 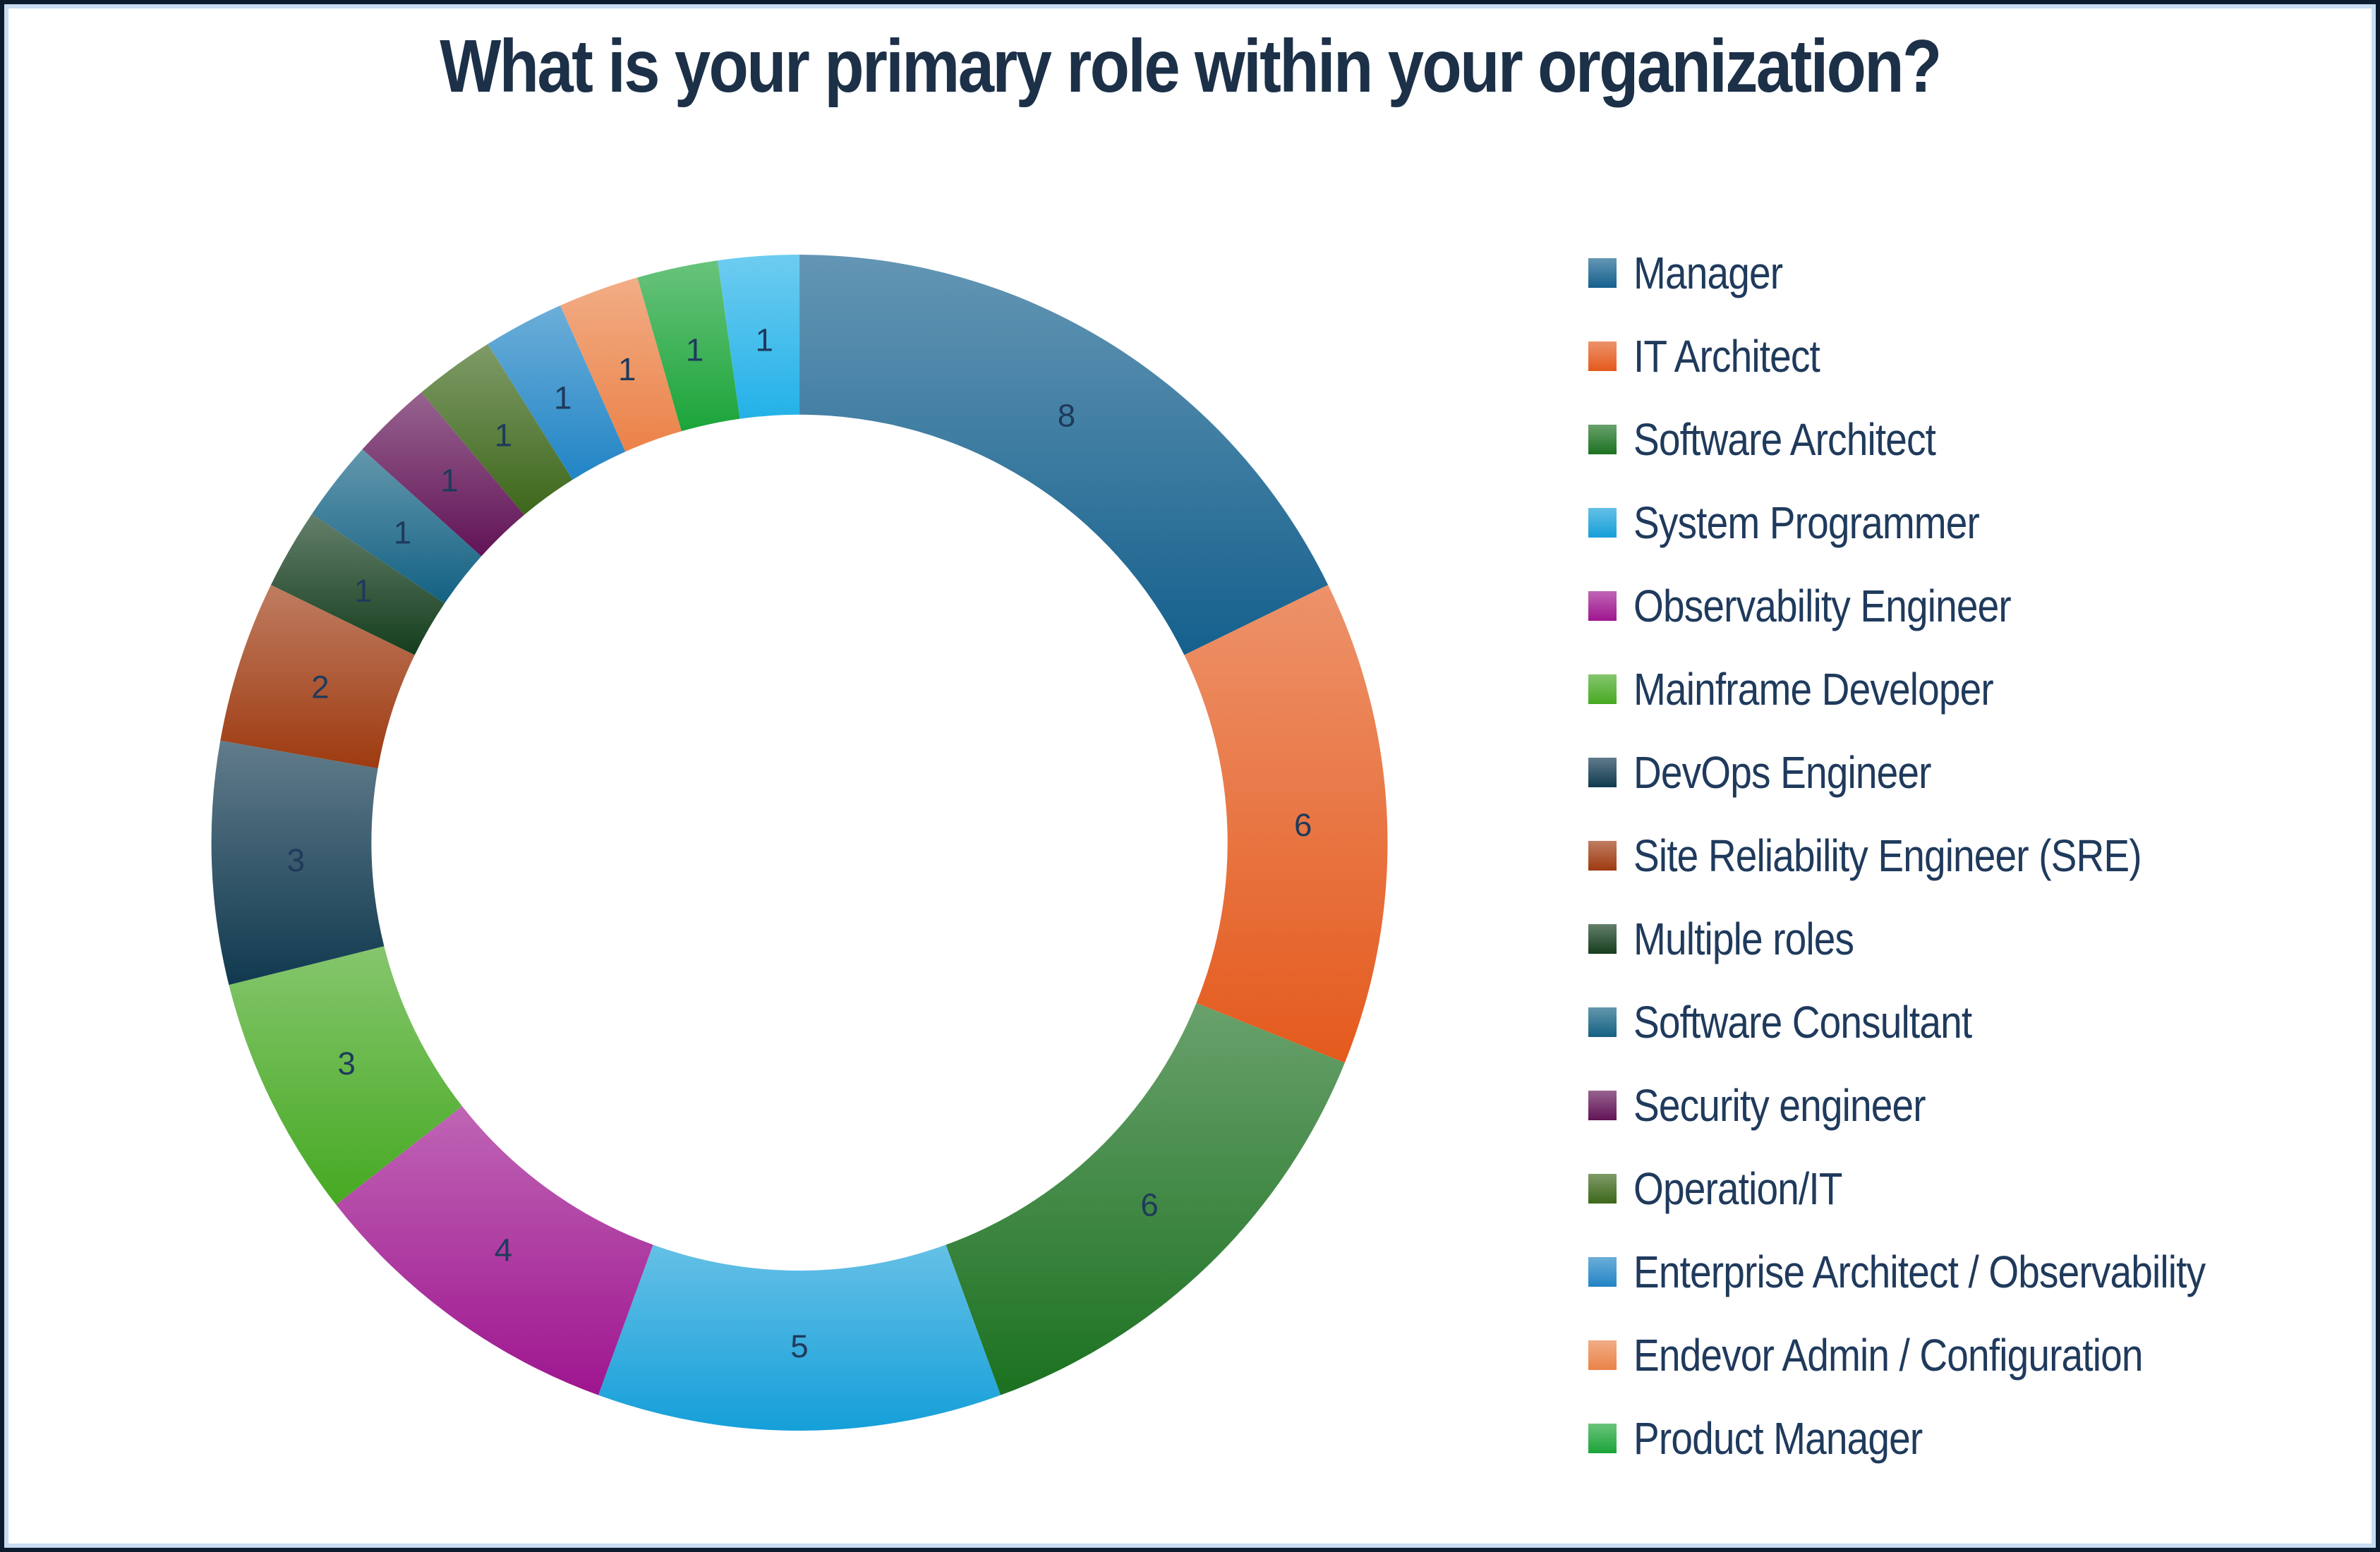 What do you see at coordinates (1920, 1272) in the screenshot?
I see `legend-label: Enterprise Architect / Observability` at bounding box center [1920, 1272].